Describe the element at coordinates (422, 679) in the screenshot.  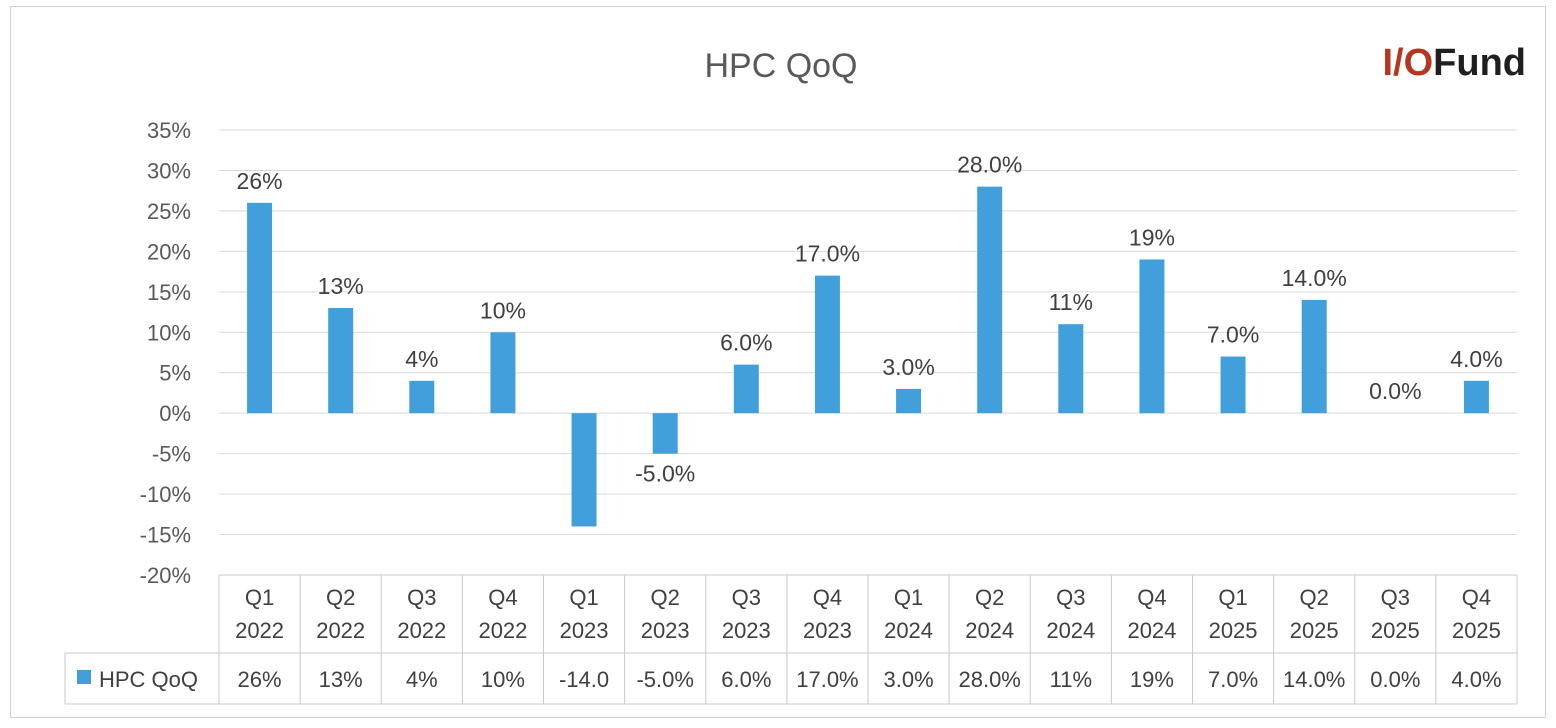
I see `table-value: 4%` at that location.